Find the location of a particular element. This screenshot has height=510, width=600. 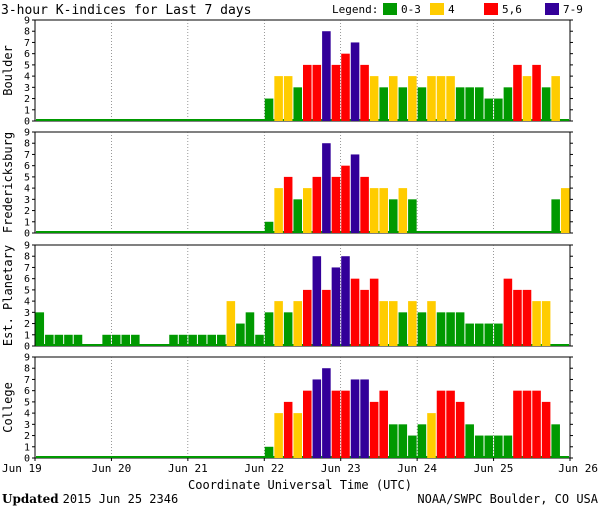

x-tick-label: Jun 21 is located at coordinates (188, 468).